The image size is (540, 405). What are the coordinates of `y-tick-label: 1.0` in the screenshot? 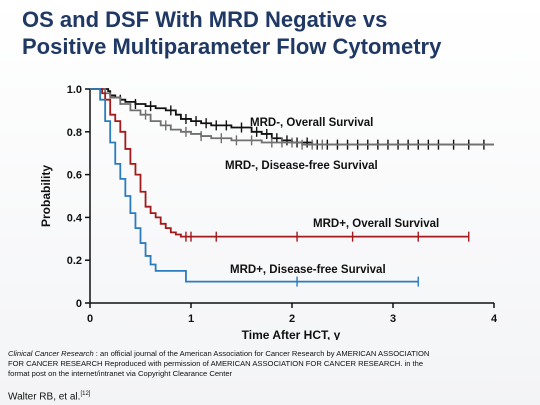 It's located at (74, 90).